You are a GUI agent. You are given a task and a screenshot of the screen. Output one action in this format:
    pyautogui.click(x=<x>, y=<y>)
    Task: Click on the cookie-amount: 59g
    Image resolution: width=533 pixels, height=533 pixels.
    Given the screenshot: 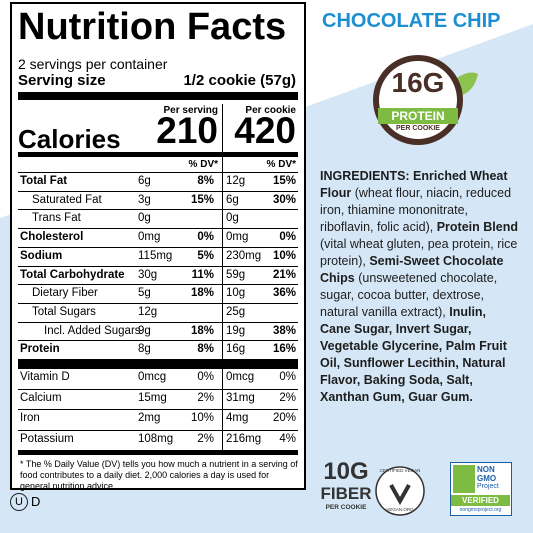 What is the action you would take?
    pyautogui.click(x=236, y=274)
    